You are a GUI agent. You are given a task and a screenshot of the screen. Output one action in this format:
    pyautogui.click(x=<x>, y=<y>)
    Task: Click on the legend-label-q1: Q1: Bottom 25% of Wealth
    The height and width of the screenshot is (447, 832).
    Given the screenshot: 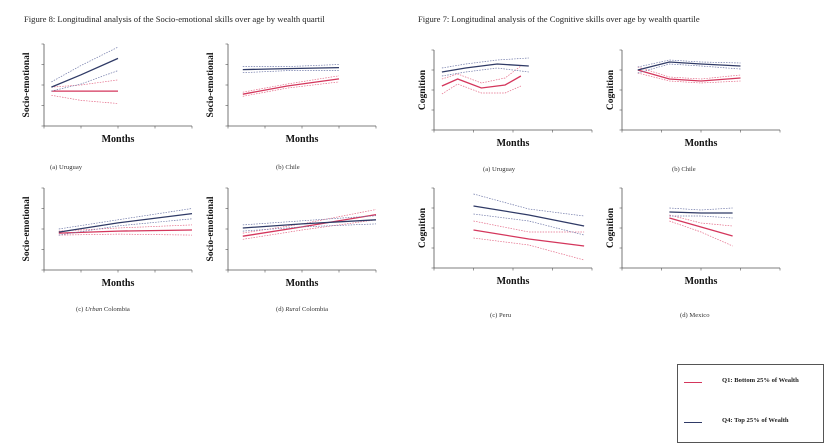 What is the action you would take?
    pyautogui.click(x=760, y=380)
    